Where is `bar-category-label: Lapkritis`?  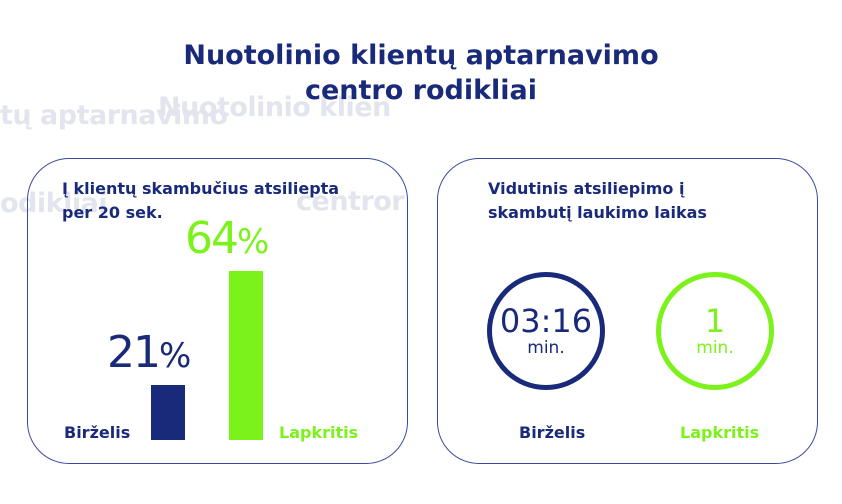 bar-category-label: Lapkritis is located at coordinates (319, 432).